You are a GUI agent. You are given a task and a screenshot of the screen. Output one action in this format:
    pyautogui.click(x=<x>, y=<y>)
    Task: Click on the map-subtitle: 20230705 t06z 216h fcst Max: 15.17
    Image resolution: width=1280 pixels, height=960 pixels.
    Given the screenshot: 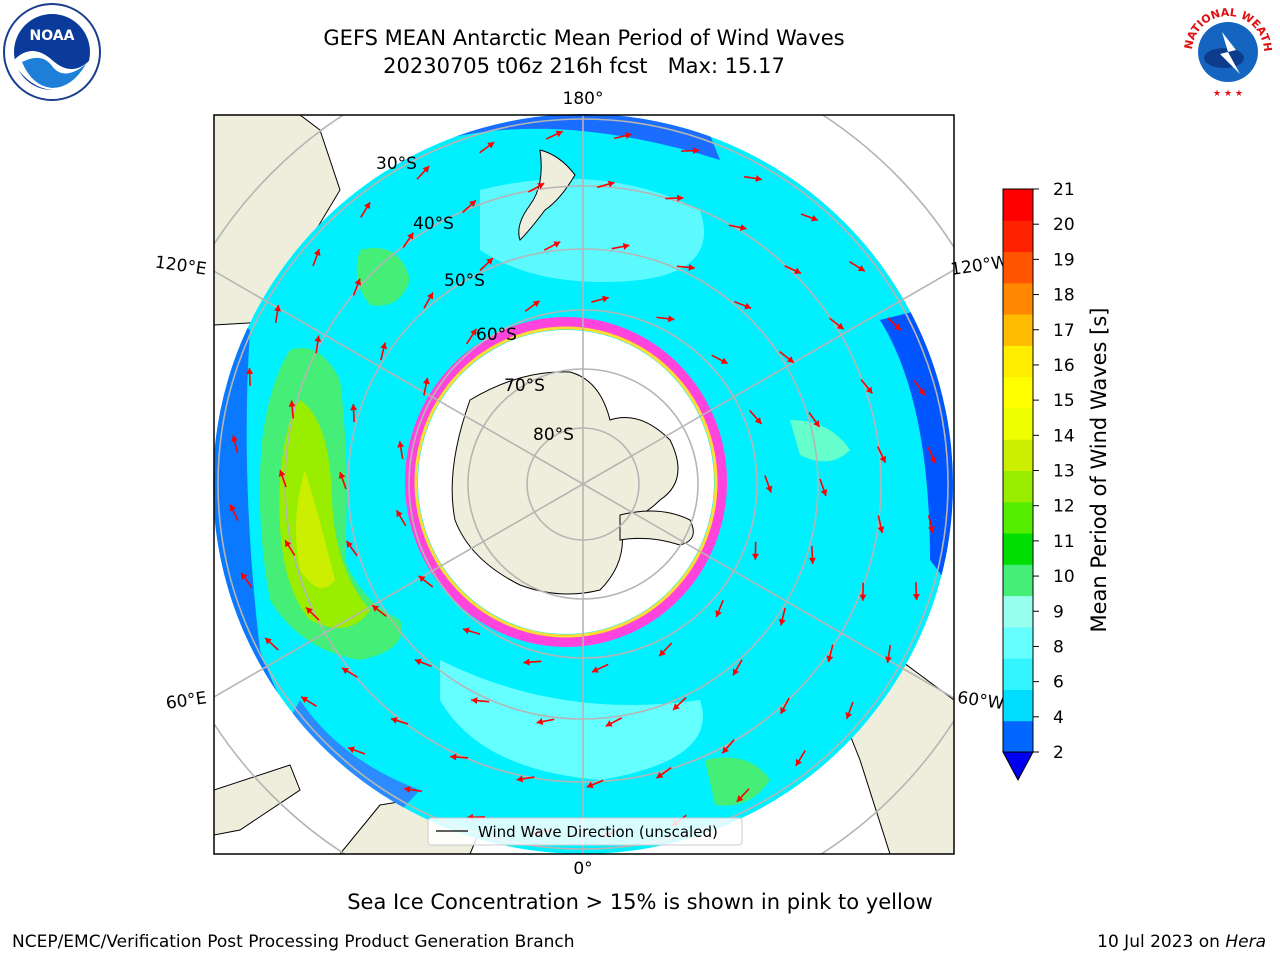 What is the action you would take?
    pyautogui.click(x=584, y=66)
    